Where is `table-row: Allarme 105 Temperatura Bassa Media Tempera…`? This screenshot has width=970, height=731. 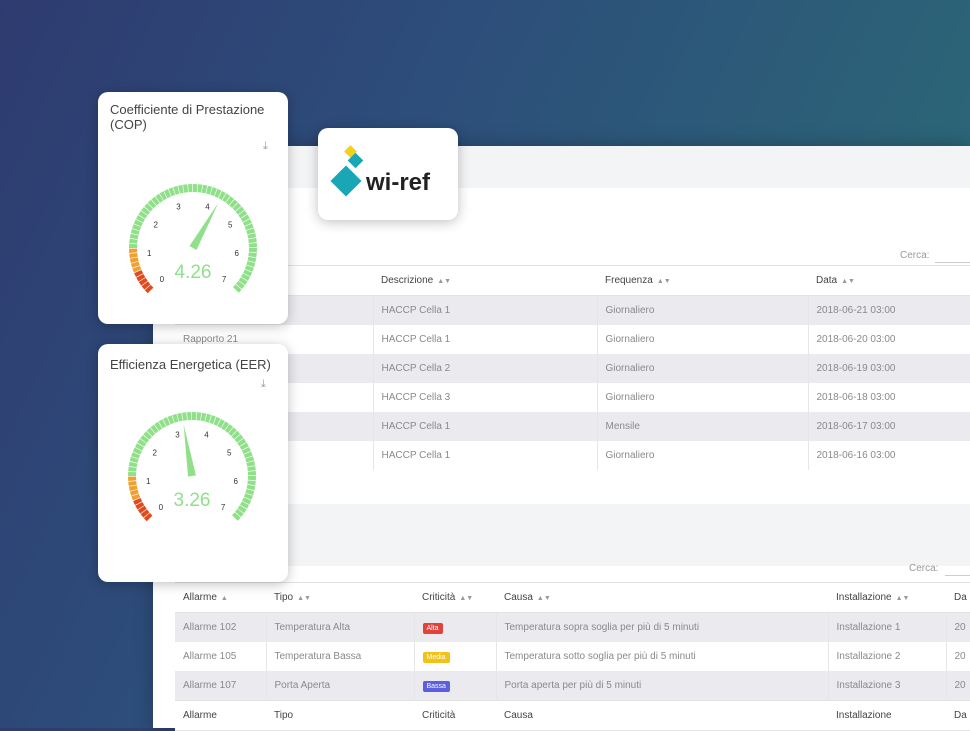 table-row: Allarme 105 Temperatura Bassa Media Tempera… is located at coordinates (572, 656).